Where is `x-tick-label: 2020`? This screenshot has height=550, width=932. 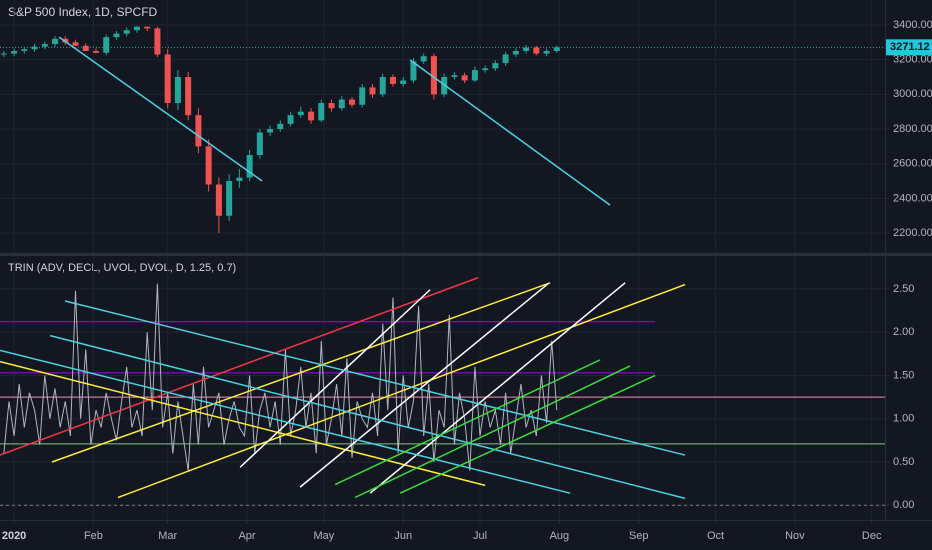 x-tick-label: 2020 is located at coordinates (14, 536).